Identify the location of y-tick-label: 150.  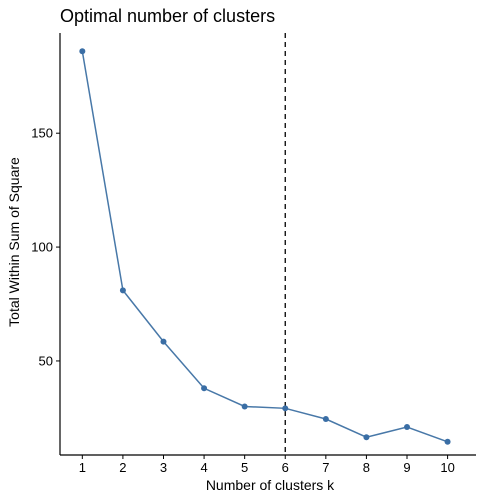
(42, 133).